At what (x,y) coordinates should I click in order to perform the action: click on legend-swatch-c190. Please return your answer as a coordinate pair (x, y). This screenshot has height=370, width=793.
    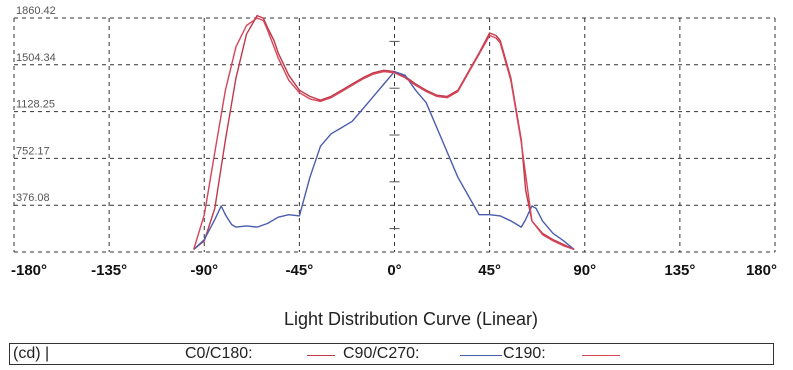
    Looking at the image, I should click on (601, 355).